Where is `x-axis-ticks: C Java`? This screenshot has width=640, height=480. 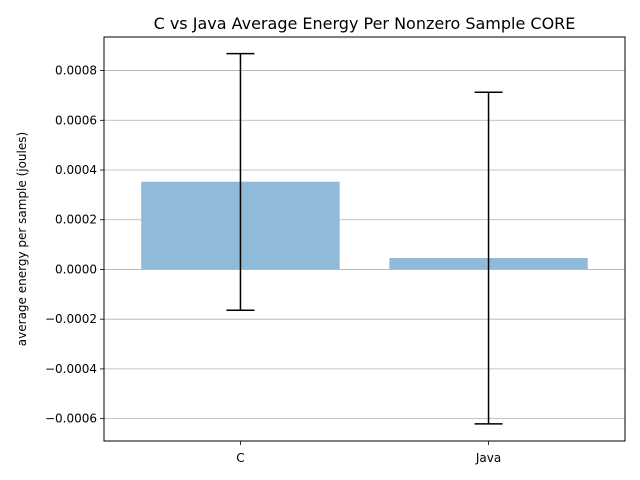 x-axis-ticks: C Java is located at coordinates (368, 453).